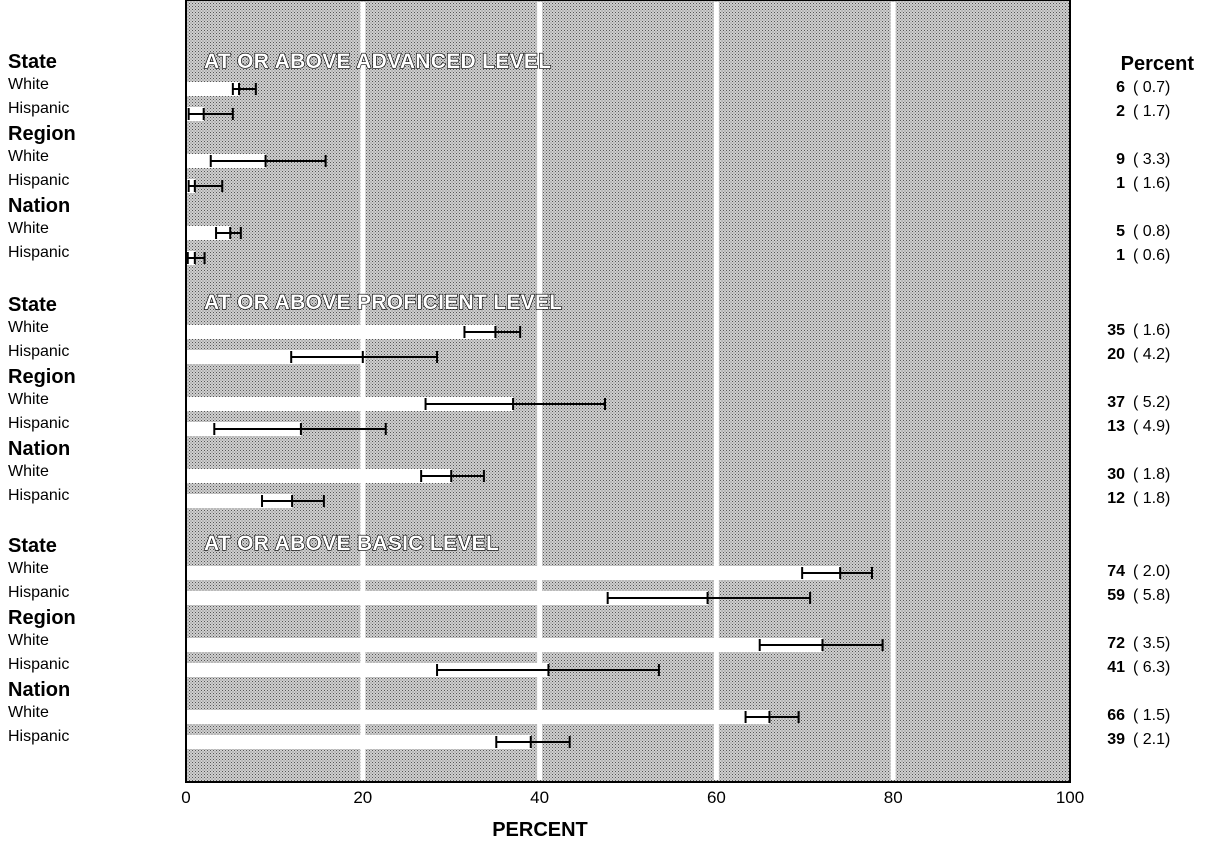 The image size is (1206, 844). I want to click on se-label: ( 2.0), so click(1151, 571).